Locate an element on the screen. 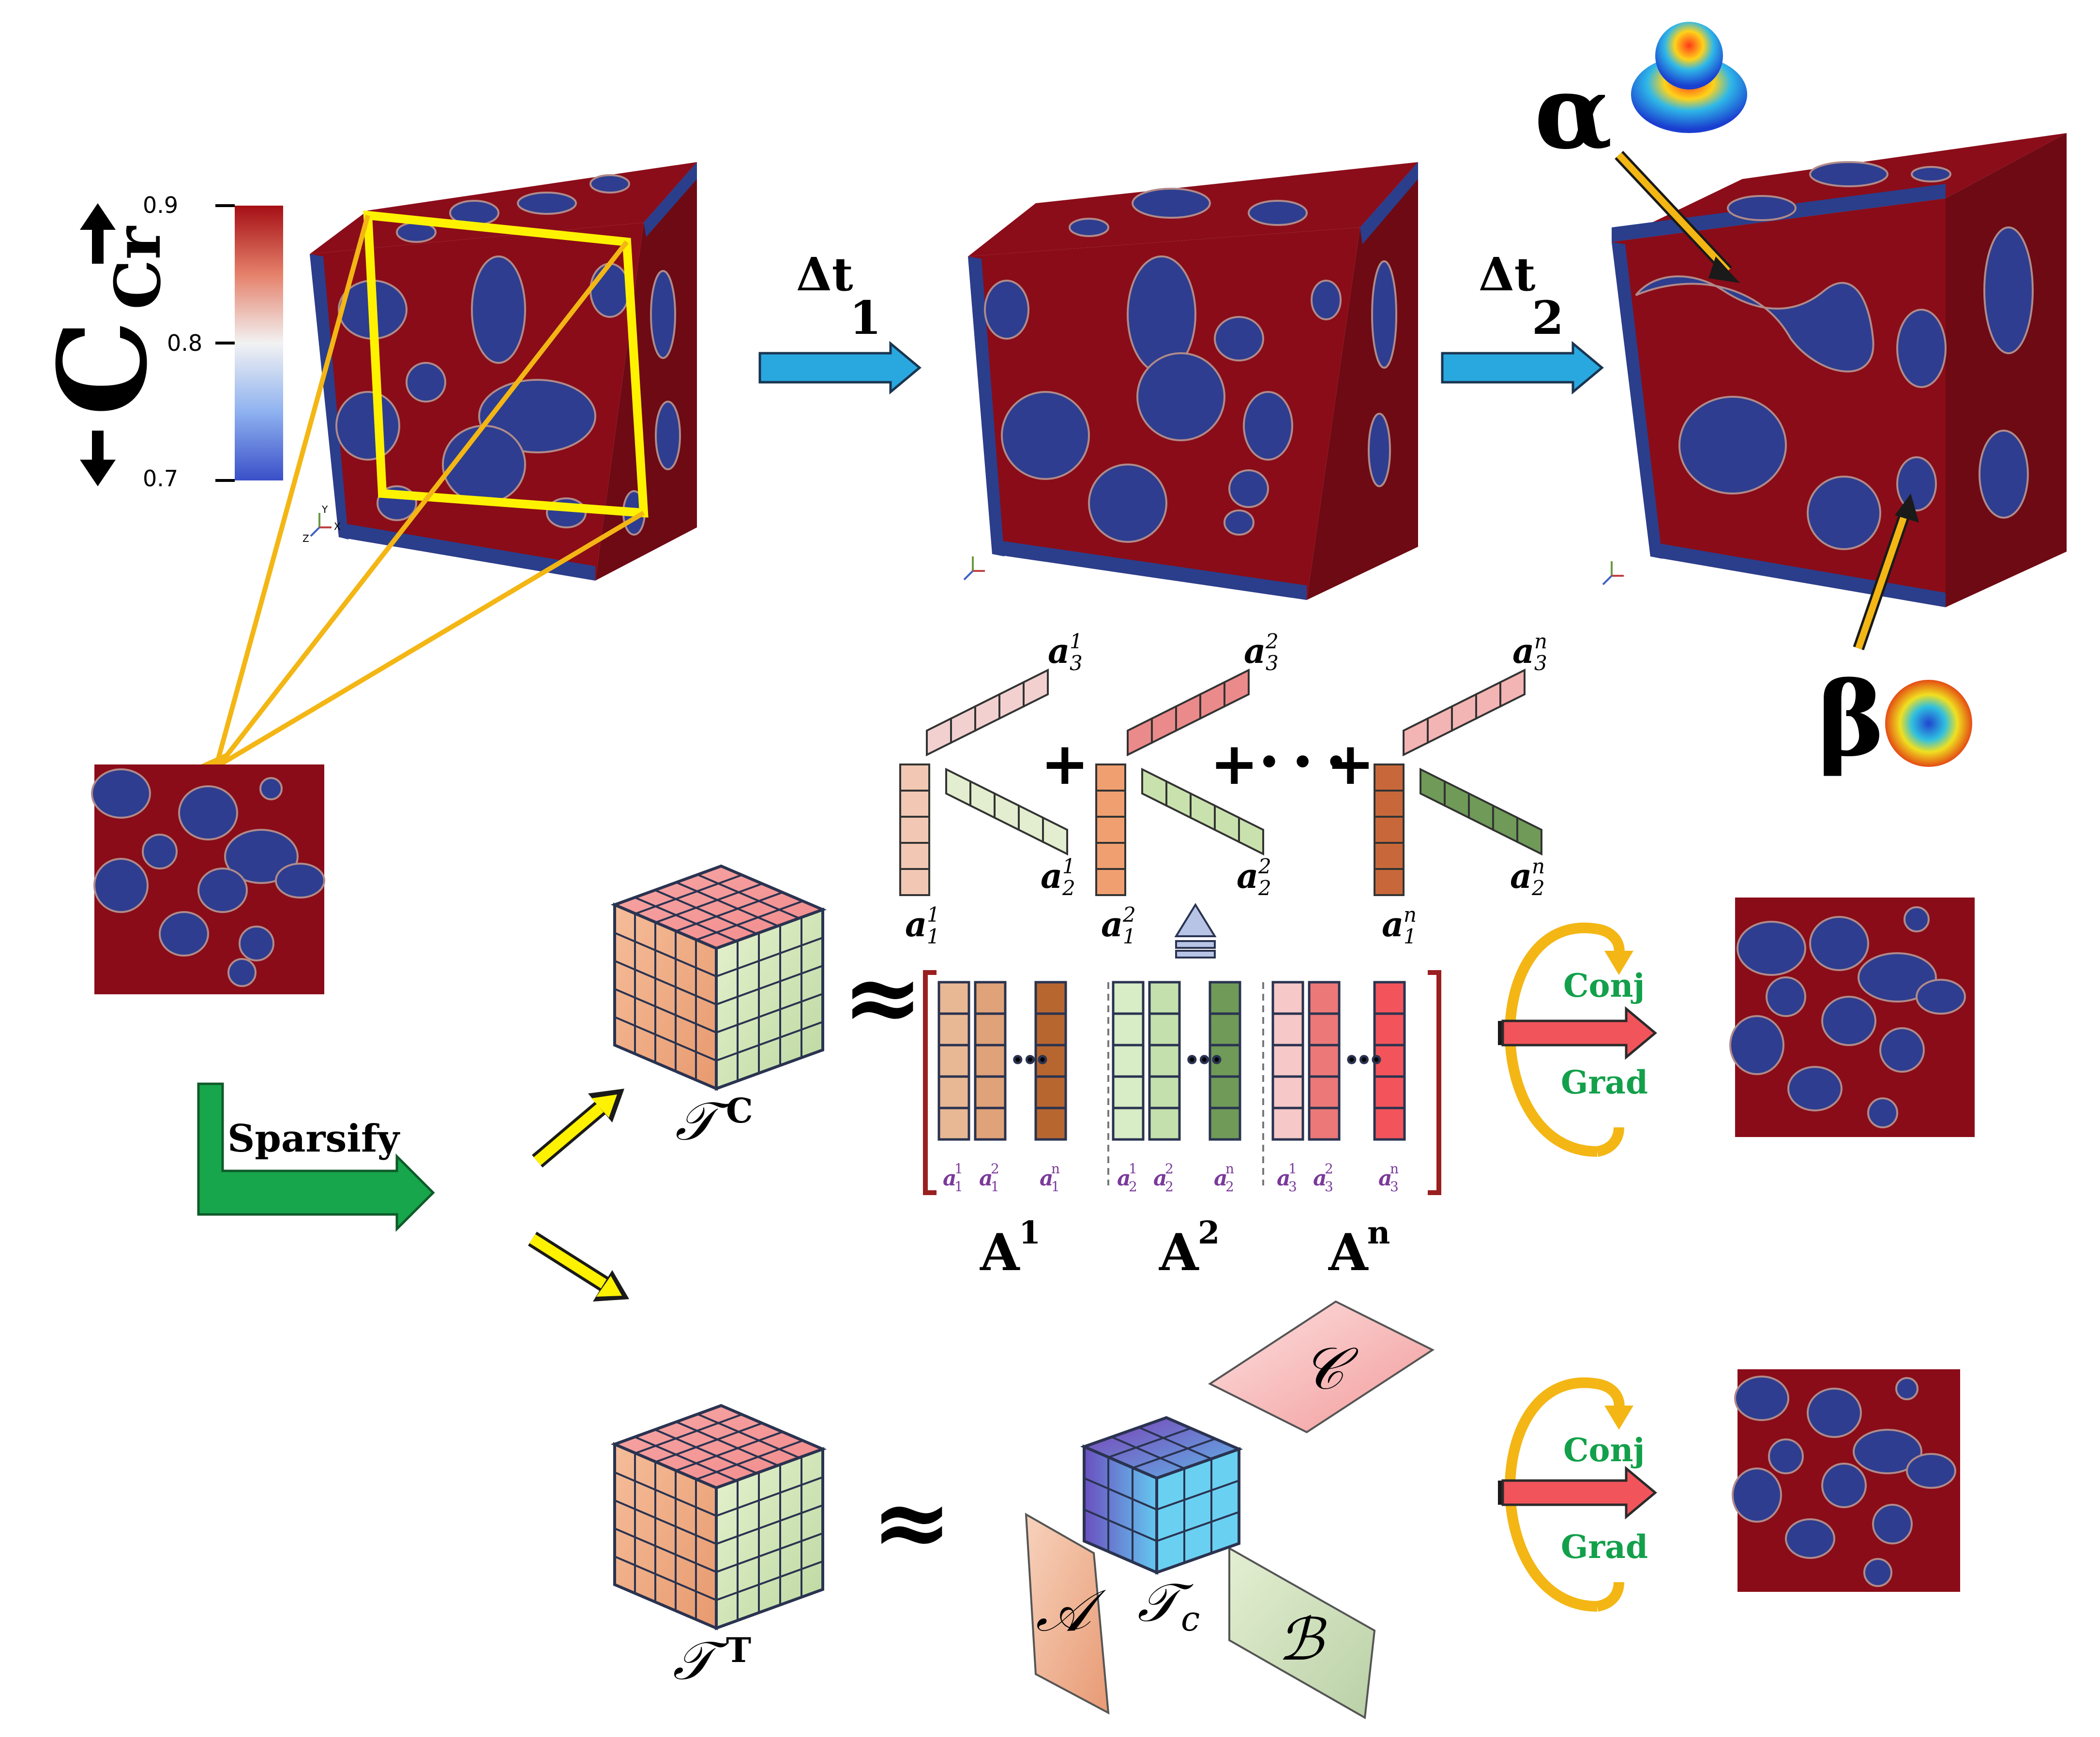 The height and width of the screenshot is (1737, 2100). tucker-decomposition: 𝒞 𝒜 ℬ 𝒯 c is located at coordinates (1230, 1510).